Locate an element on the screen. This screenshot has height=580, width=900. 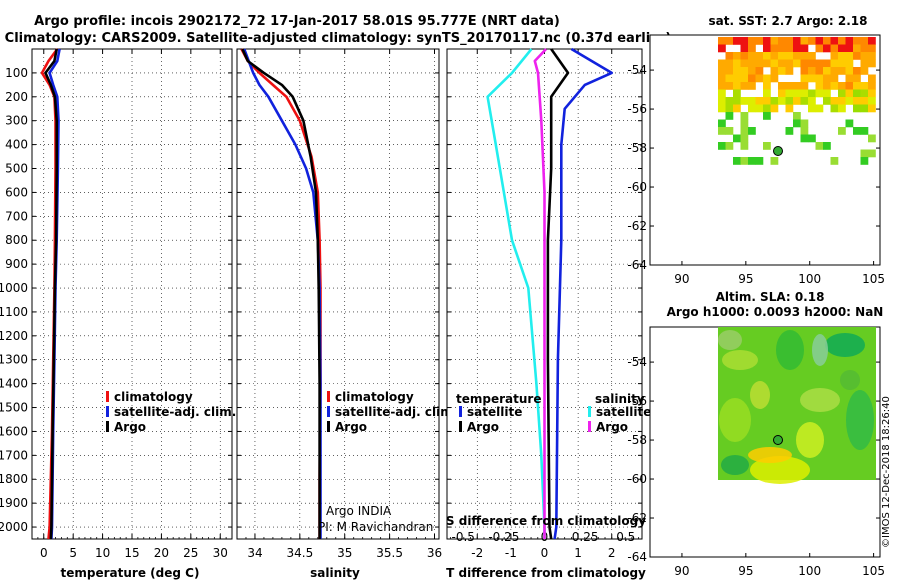
depth-tick-label: 1700 is located at coordinates (14, 455).